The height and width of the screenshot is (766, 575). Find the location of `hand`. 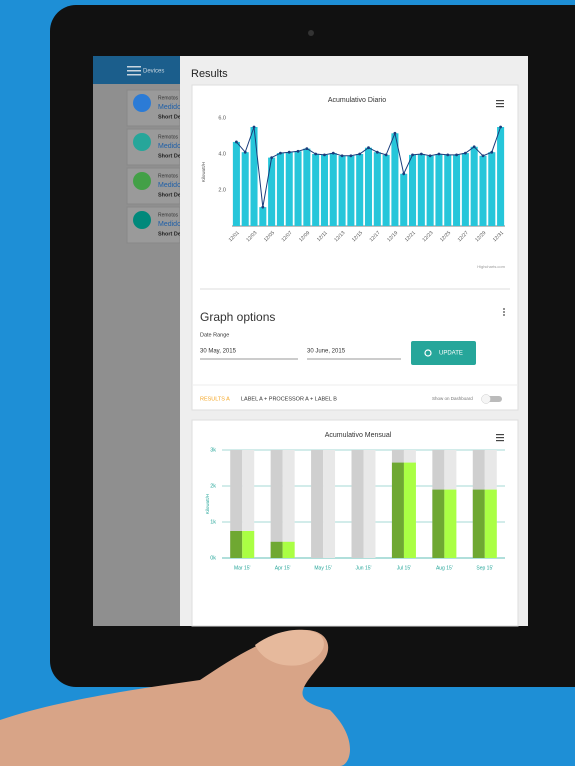

hand is located at coordinates (175, 697).